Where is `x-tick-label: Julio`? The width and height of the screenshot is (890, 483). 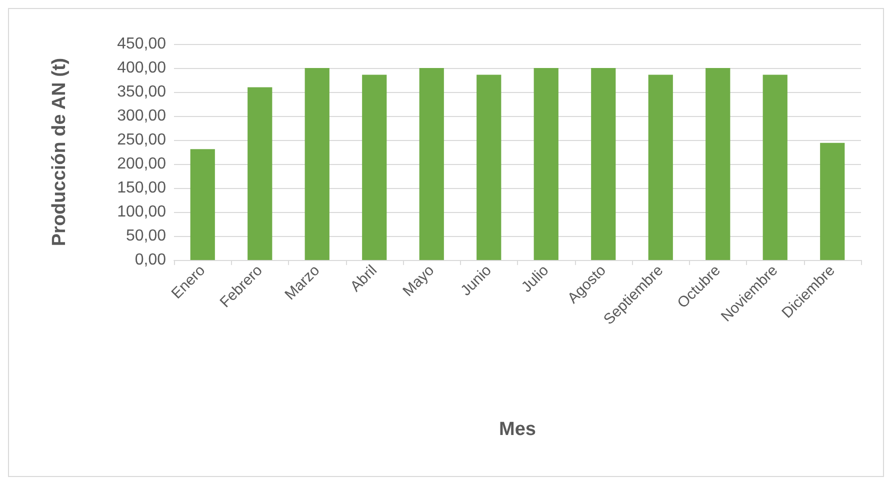 x-tick-label: Julio is located at coordinates (535, 279).